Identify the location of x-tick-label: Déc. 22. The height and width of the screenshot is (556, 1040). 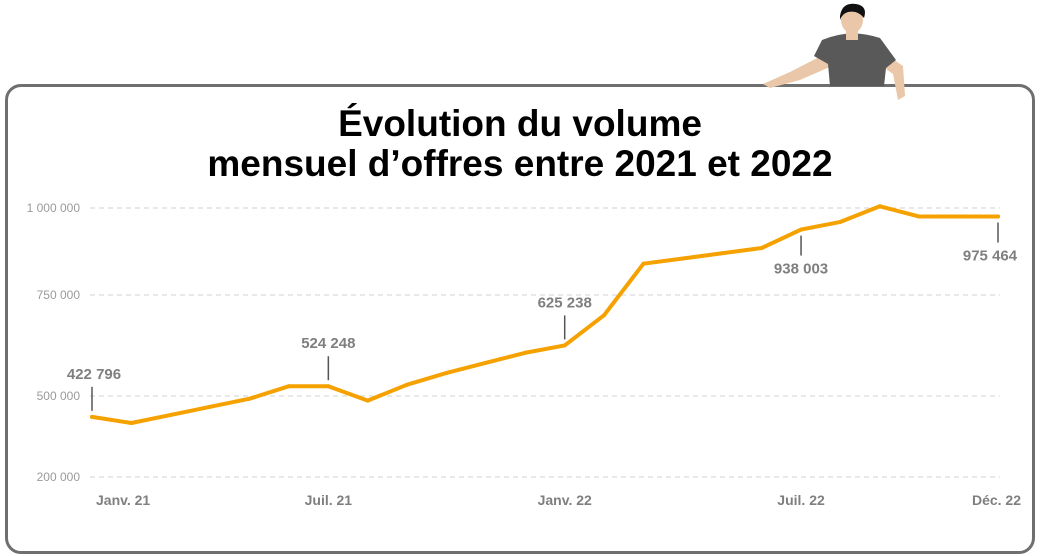
(996, 500).